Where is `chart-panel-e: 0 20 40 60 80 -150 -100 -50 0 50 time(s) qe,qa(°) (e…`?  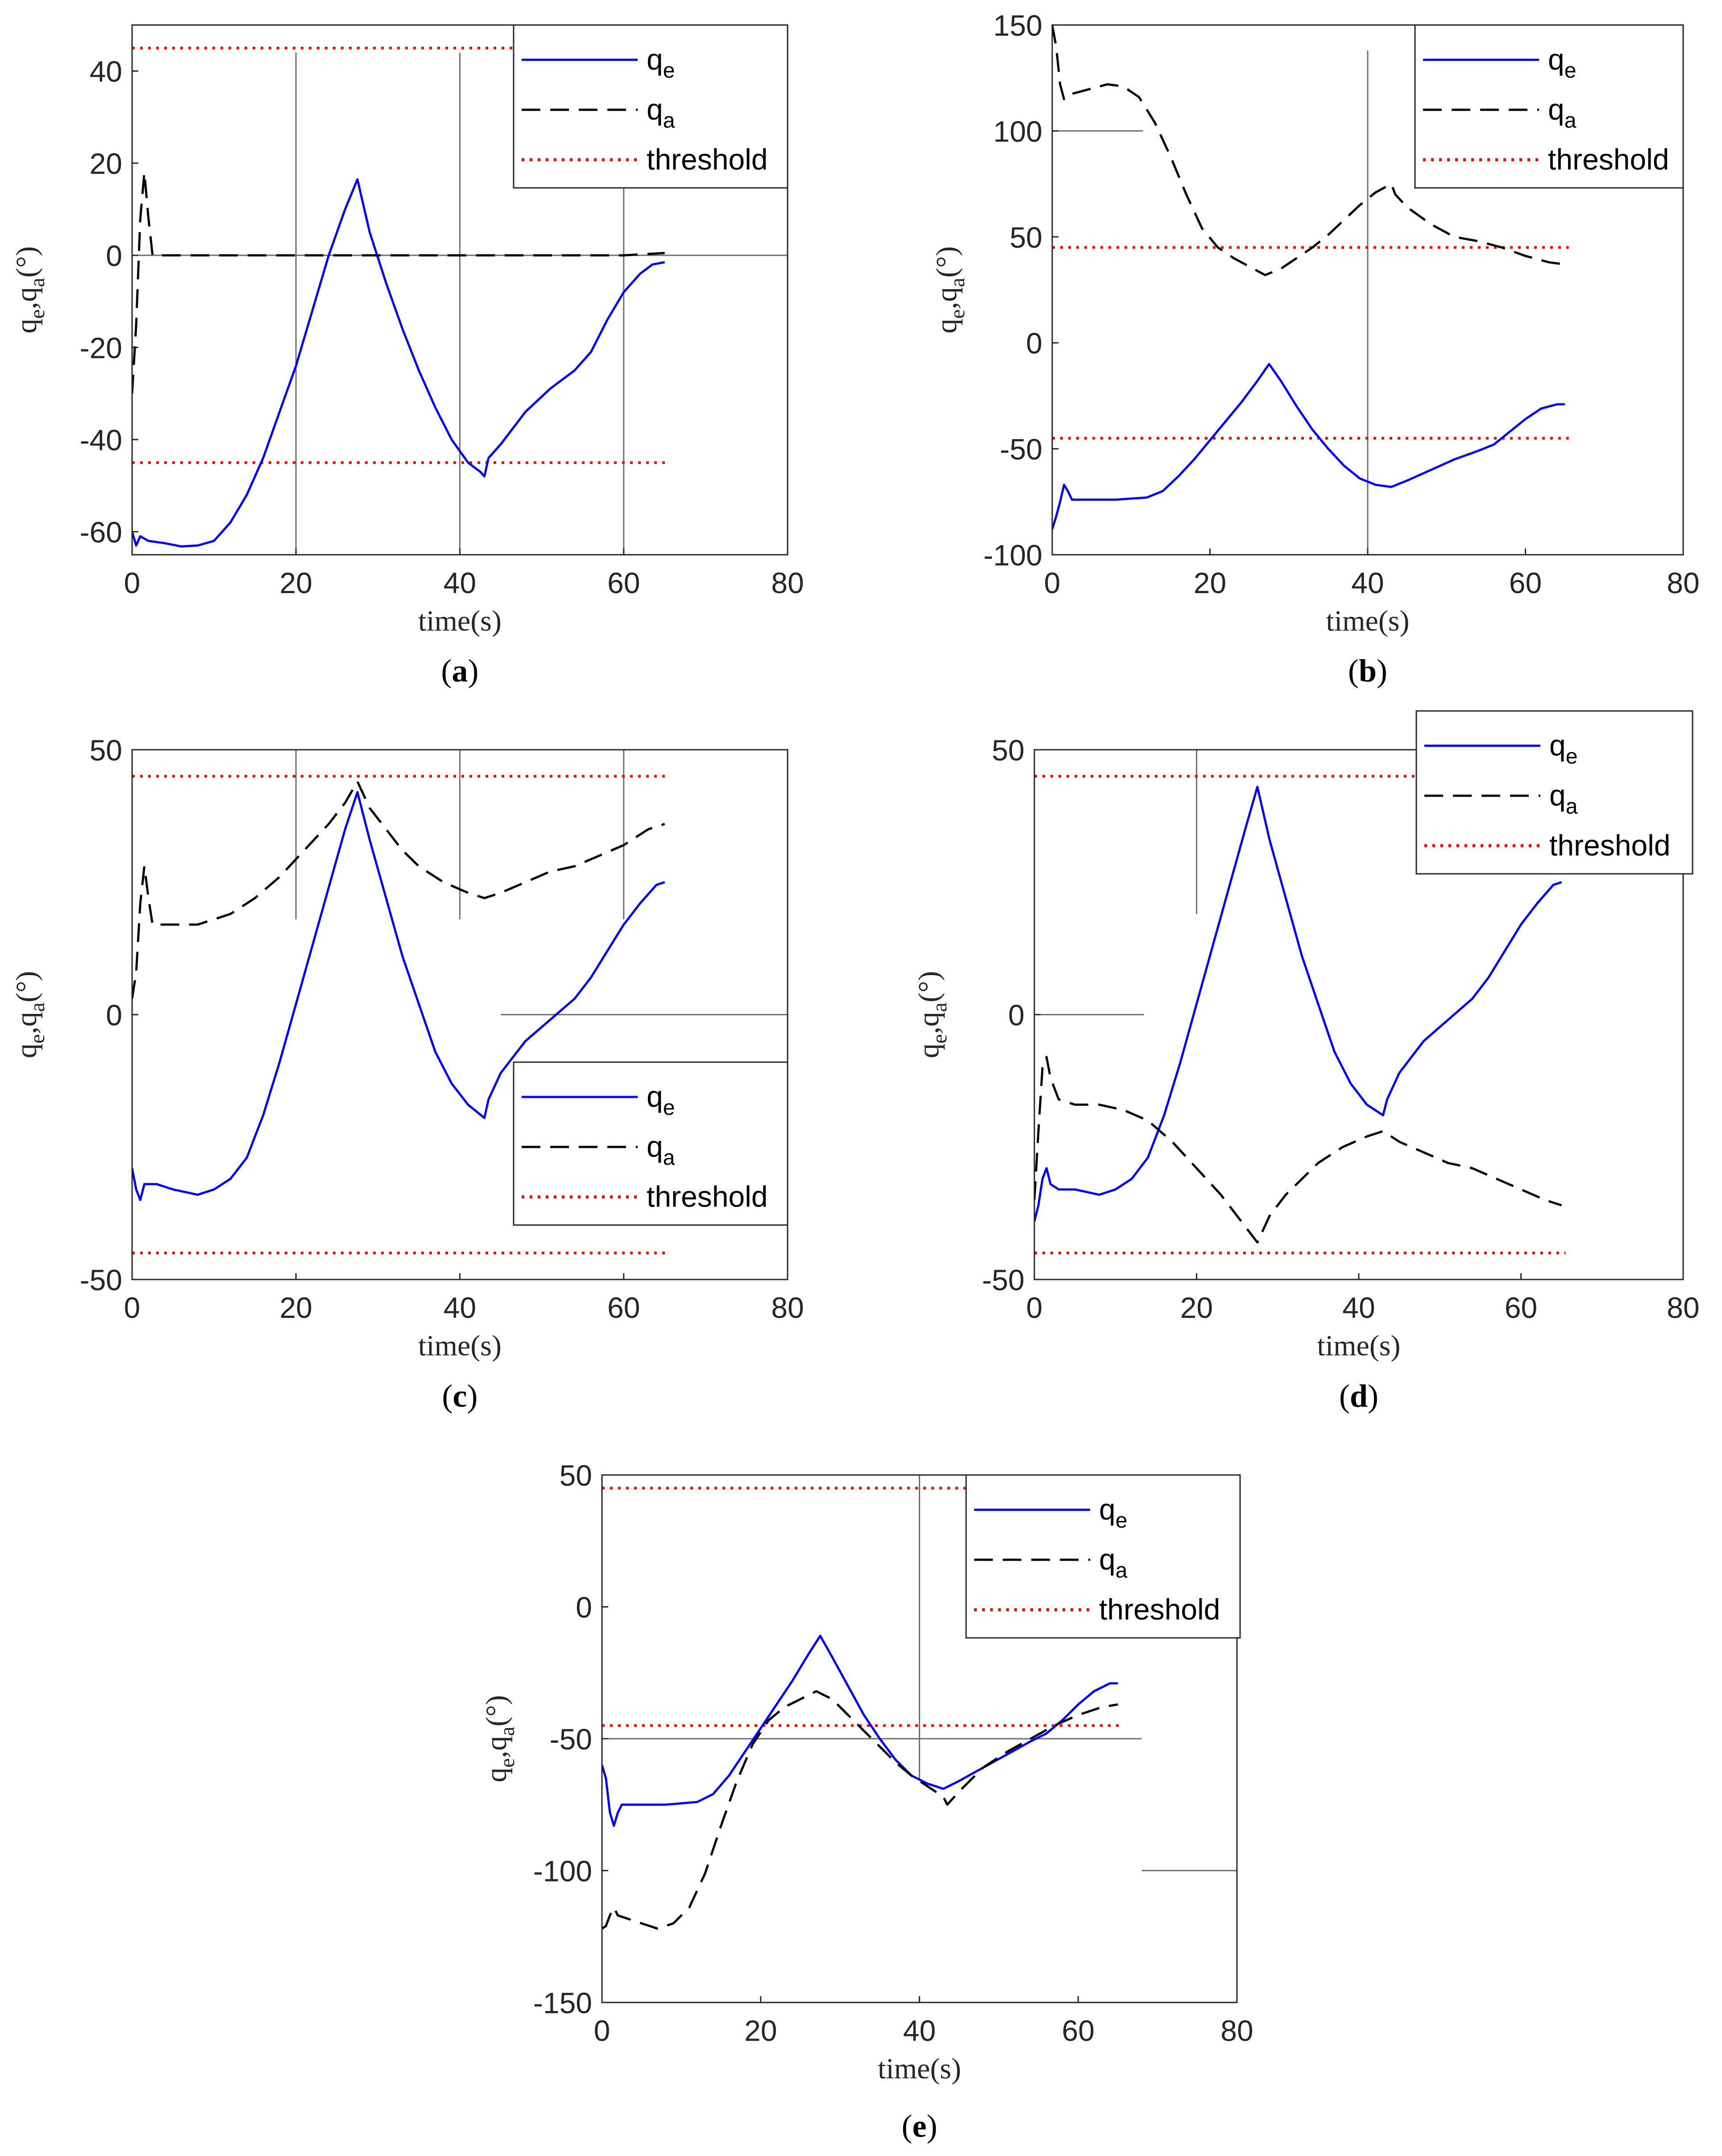
chart-panel-e: 0 20 40 60 80 -150 -100 -50 0 50 time(s) qe,qa(°) (e… is located at coordinates (867, 1802).